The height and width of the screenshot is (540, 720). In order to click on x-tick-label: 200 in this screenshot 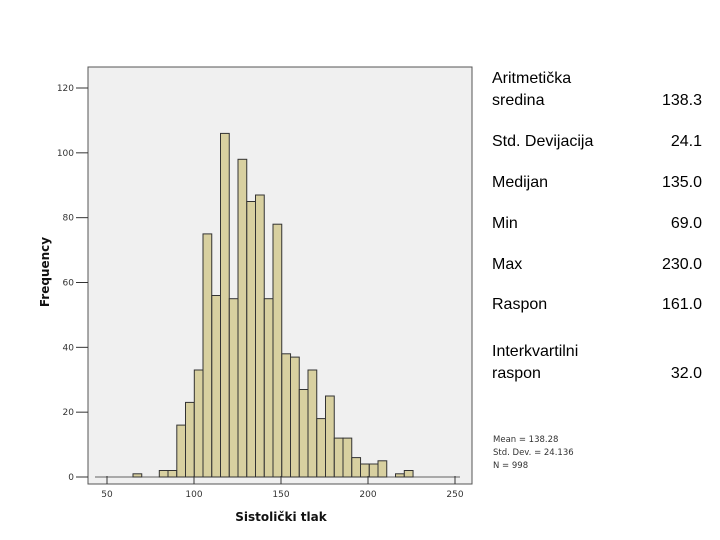, I will do `click(367, 495)`.